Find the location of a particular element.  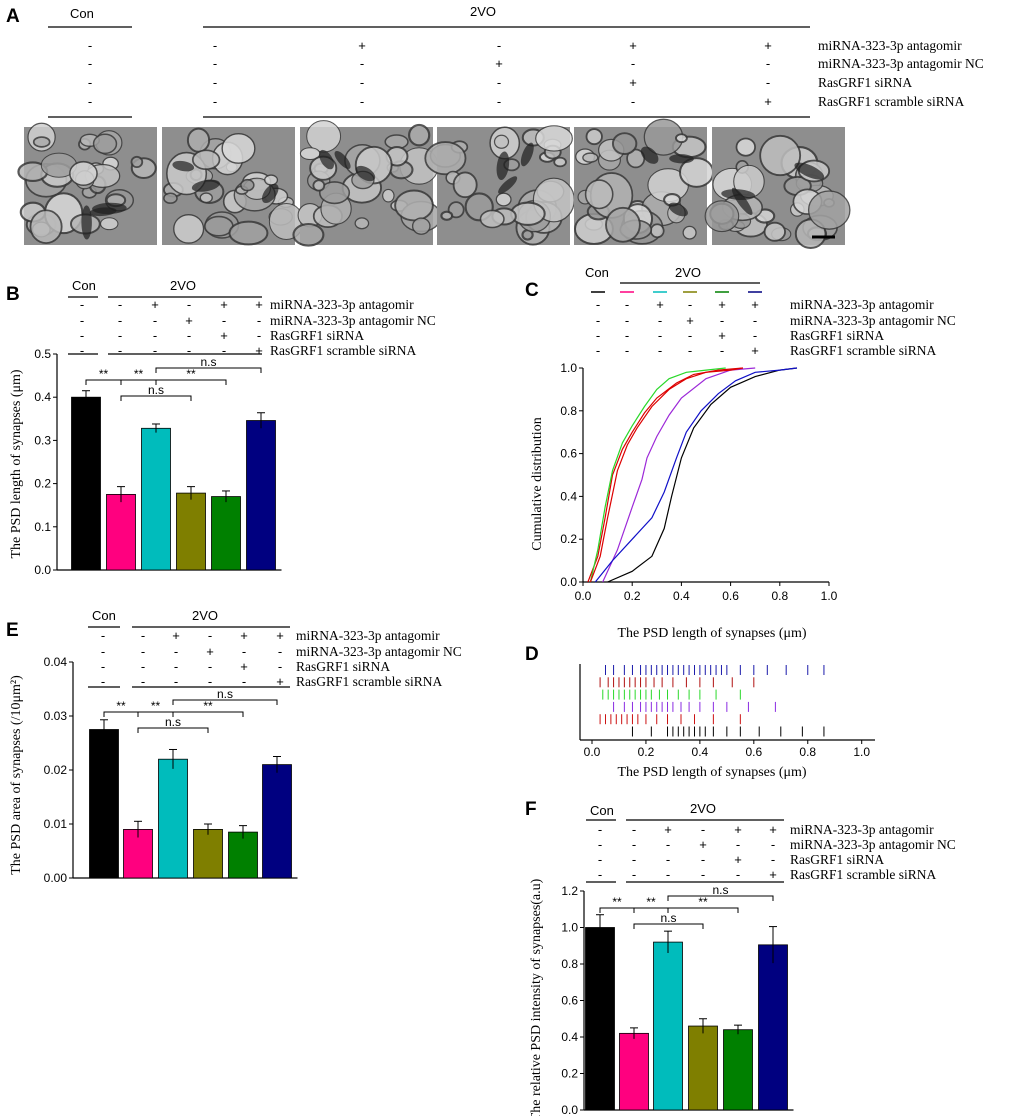

panel-e-y-tick-label: 0.03 is located at coordinates (56, 716).